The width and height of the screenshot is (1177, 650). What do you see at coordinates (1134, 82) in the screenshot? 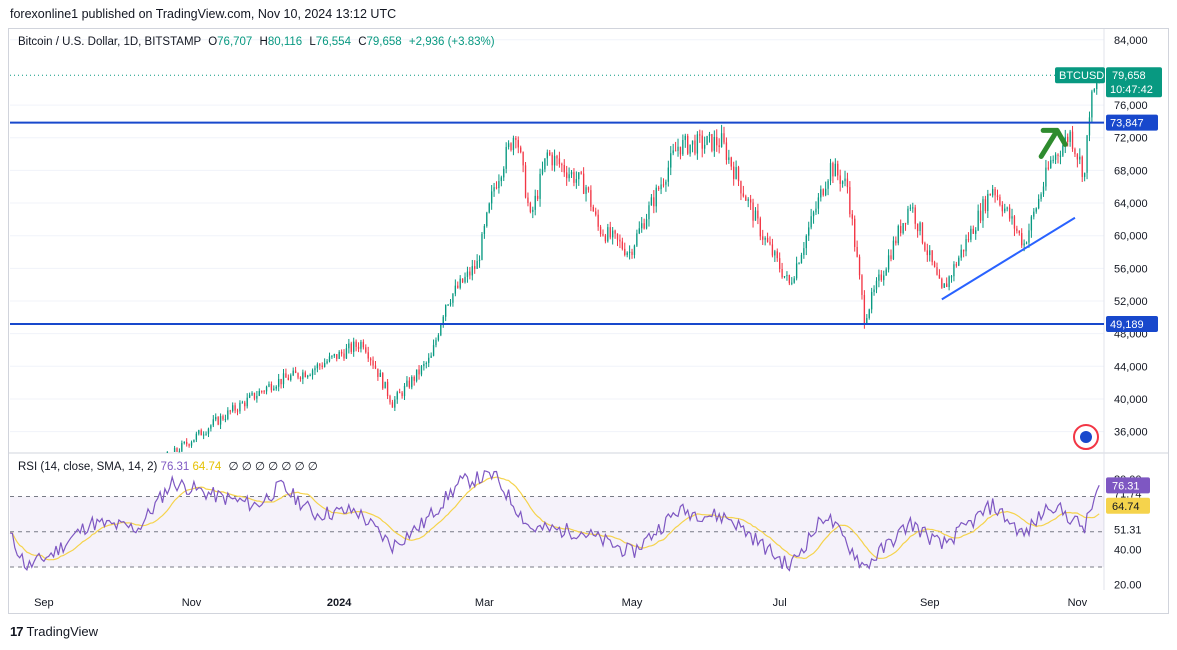
I see `last-price-tag` at bounding box center [1134, 82].